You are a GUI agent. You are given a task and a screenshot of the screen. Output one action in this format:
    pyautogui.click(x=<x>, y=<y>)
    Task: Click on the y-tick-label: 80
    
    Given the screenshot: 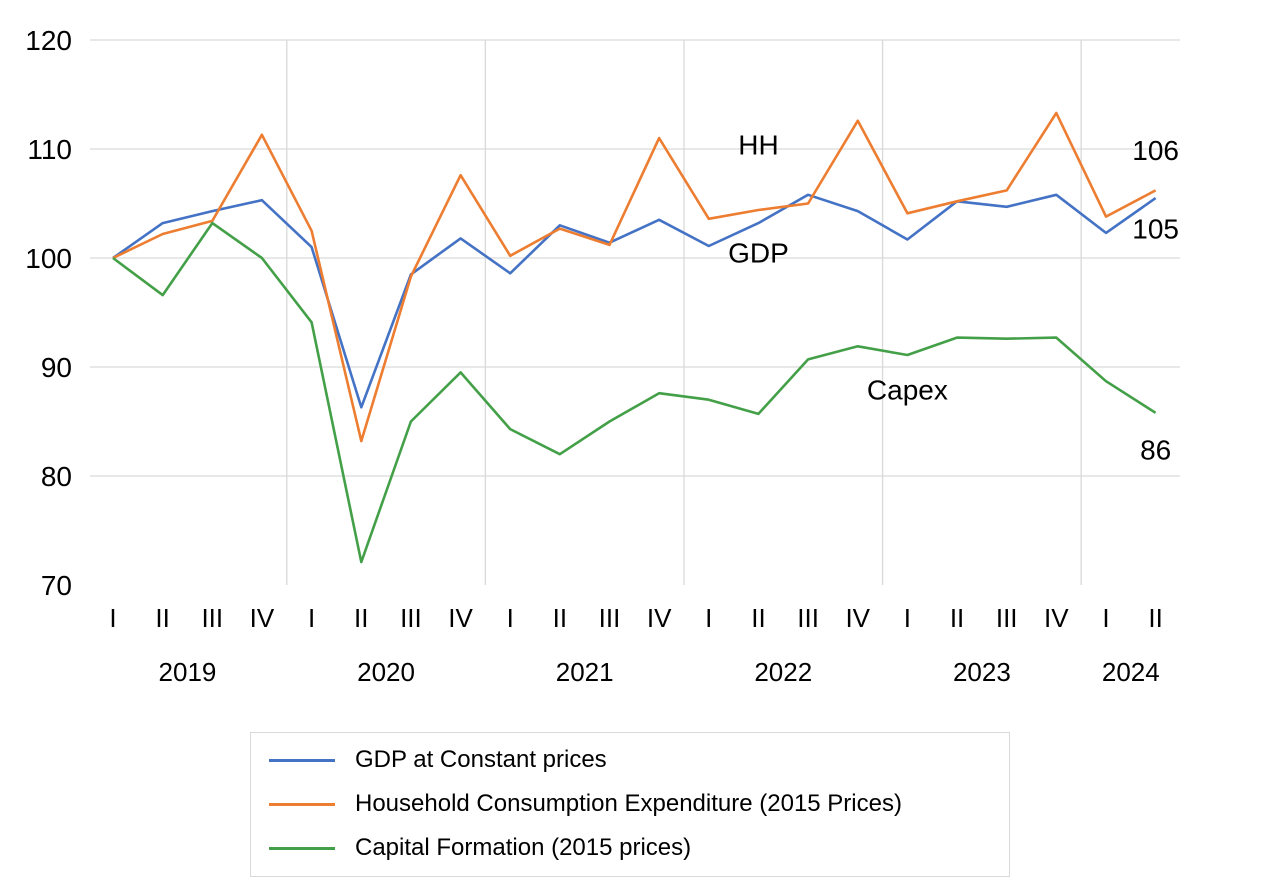 What is the action you would take?
    pyautogui.click(x=56, y=476)
    